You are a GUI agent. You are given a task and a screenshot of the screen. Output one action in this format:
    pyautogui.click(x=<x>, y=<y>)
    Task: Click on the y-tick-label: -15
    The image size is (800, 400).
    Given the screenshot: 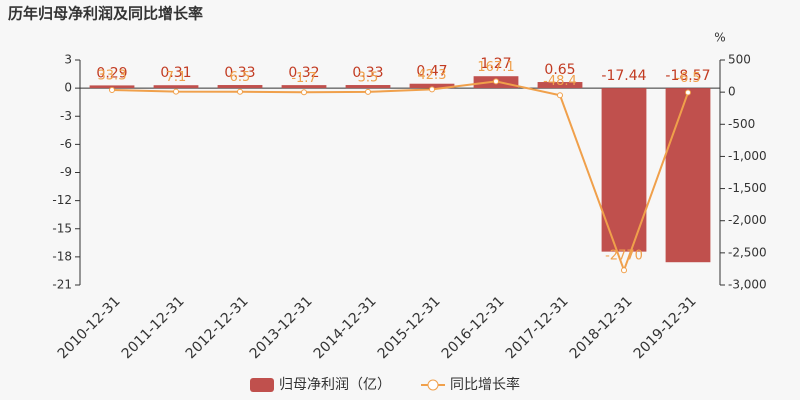 What is the action you would take?
    pyautogui.click(x=62, y=228)
    